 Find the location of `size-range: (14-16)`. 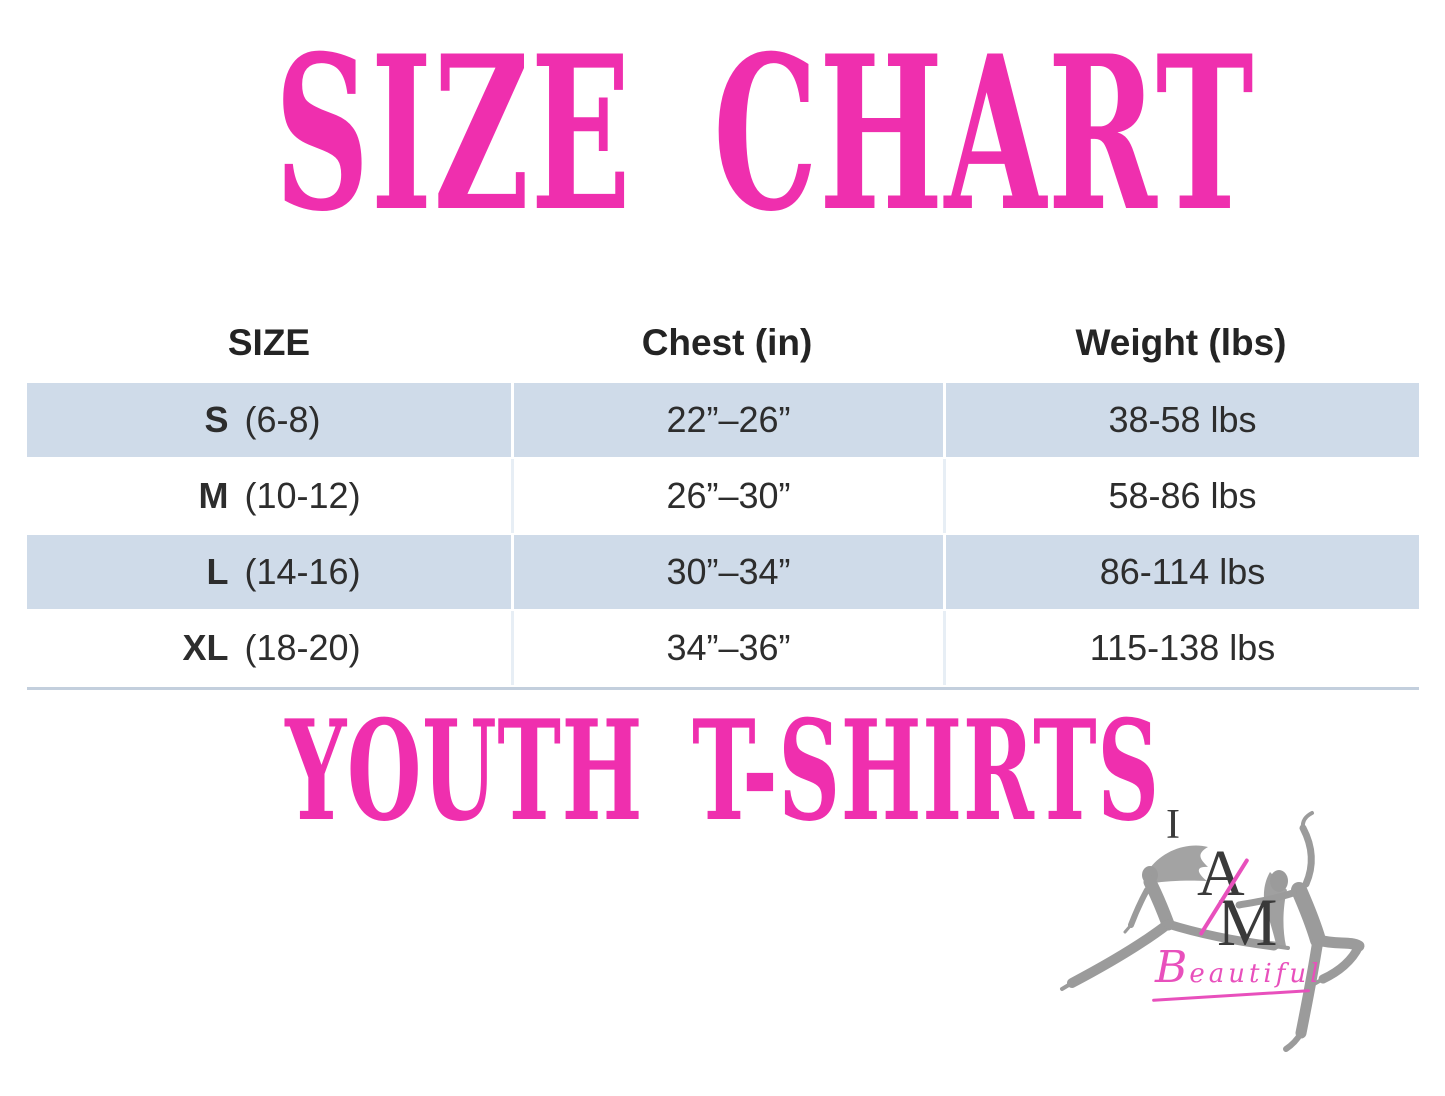

size-range: (14-16) is located at coordinates (302, 571).